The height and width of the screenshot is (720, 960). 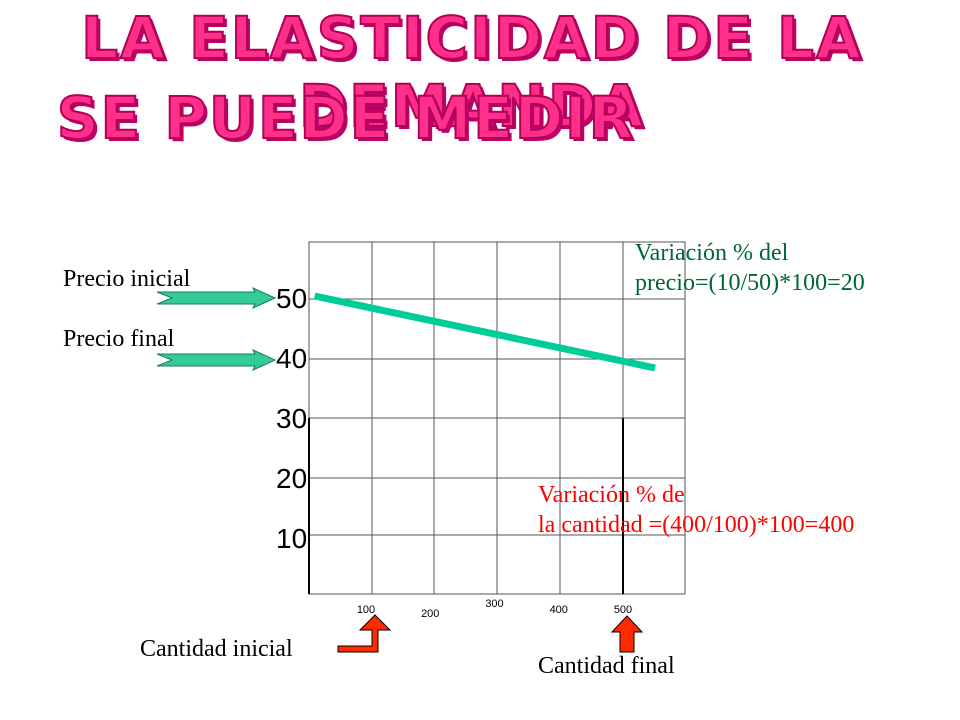 What do you see at coordinates (494, 604) in the screenshot?
I see `x-tick-label: 300` at bounding box center [494, 604].